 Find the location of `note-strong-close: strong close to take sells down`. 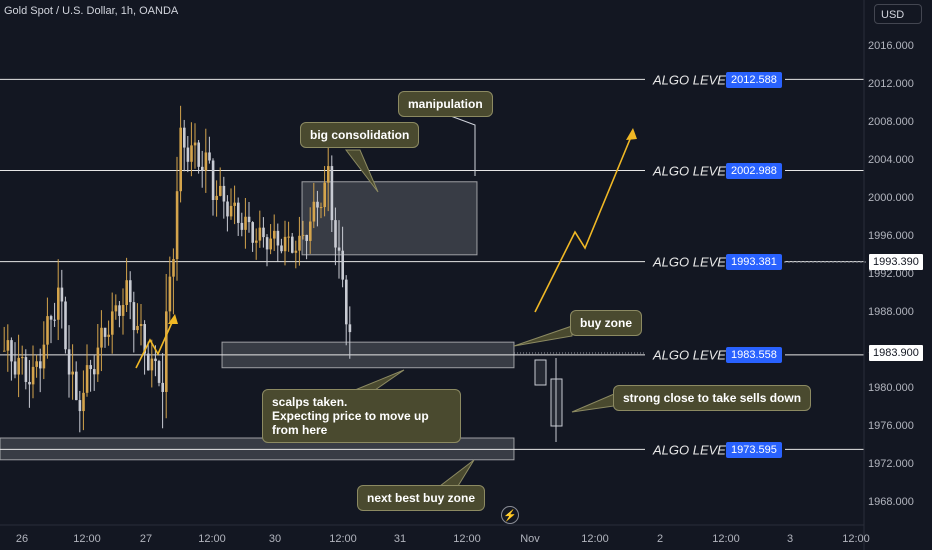

note-strong-close: strong close to take sells down is located at coordinates (712, 398).